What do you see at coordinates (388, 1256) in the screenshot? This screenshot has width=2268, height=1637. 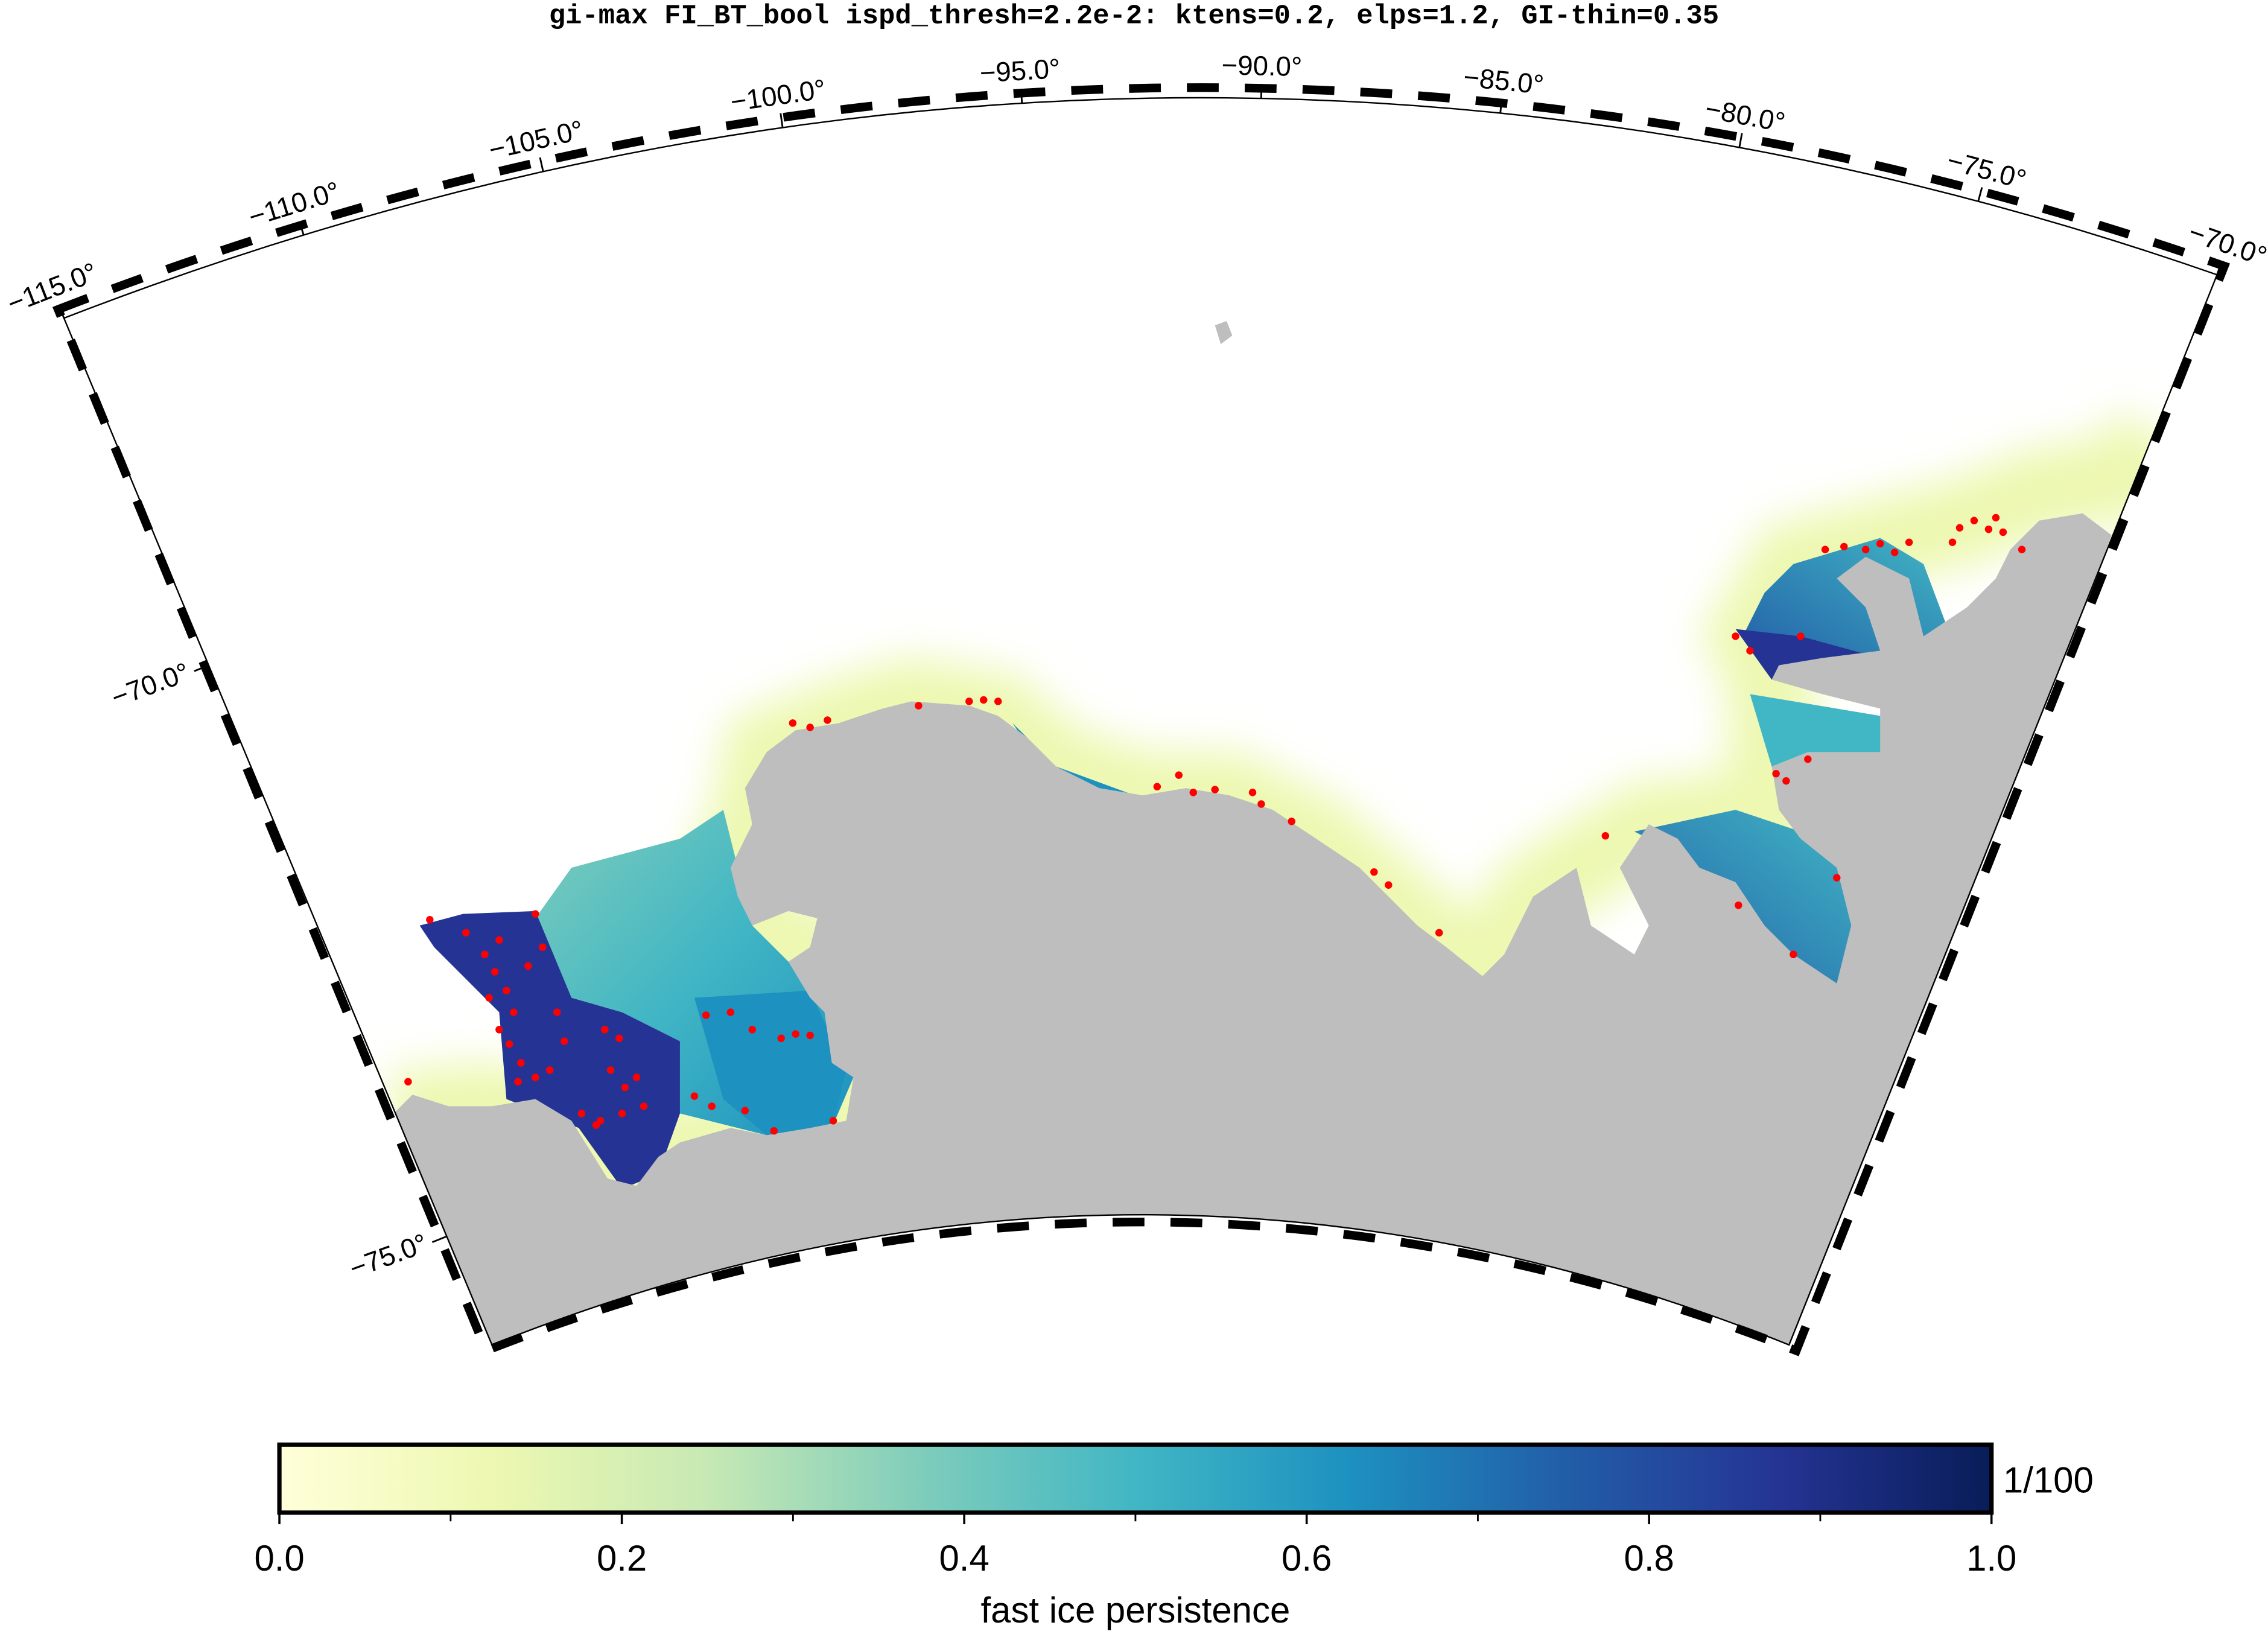 I see `lat-label: −75.0°` at bounding box center [388, 1256].